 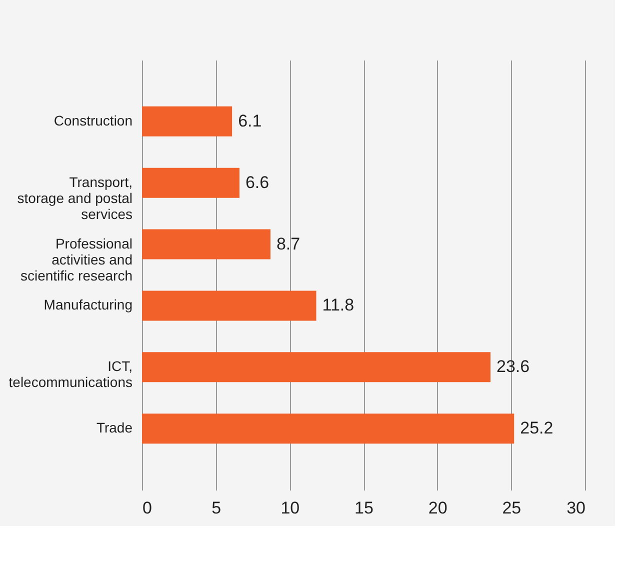 I want to click on data-label: 8.7, so click(x=288, y=244).